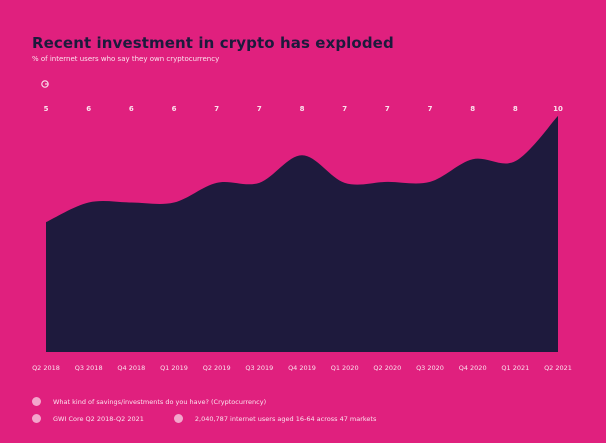 The height and width of the screenshot is (443, 606). What do you see at coordinates (259, 368) in the screenshot?
I see `x-tick-label: Q3 2019` at bounding box center [259, 368].